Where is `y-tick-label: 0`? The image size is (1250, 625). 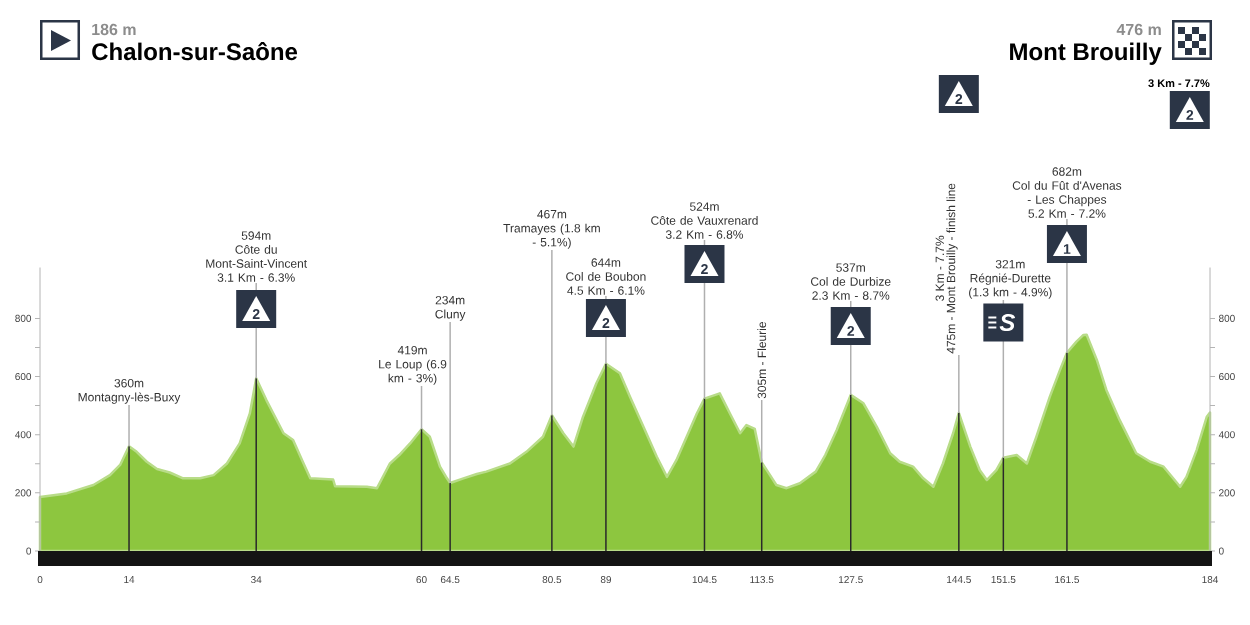 y-tick-label: 0 is located at coordinates (29, 551).